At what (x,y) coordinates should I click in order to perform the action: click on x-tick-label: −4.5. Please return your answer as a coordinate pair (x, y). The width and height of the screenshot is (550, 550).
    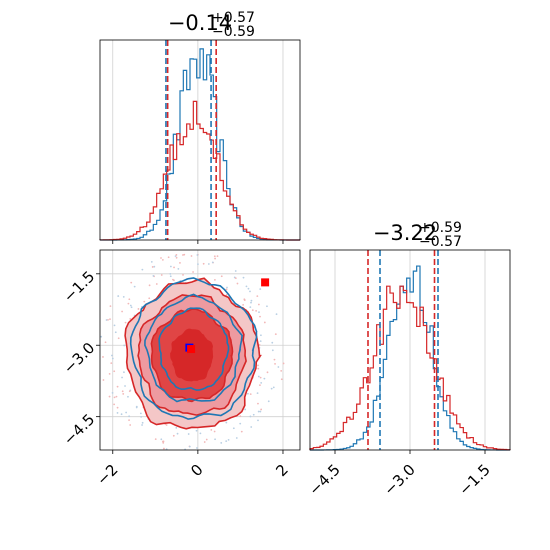
    Looking at the image, I should click on (324, 480).